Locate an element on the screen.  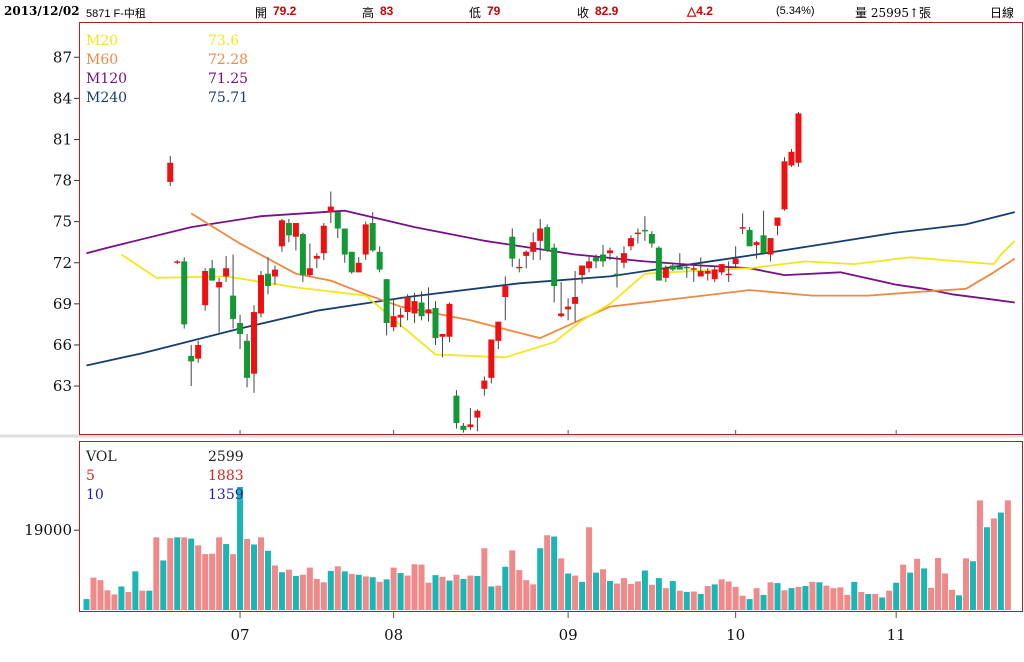
high-label: 高 is located at coordinates (368, 13).